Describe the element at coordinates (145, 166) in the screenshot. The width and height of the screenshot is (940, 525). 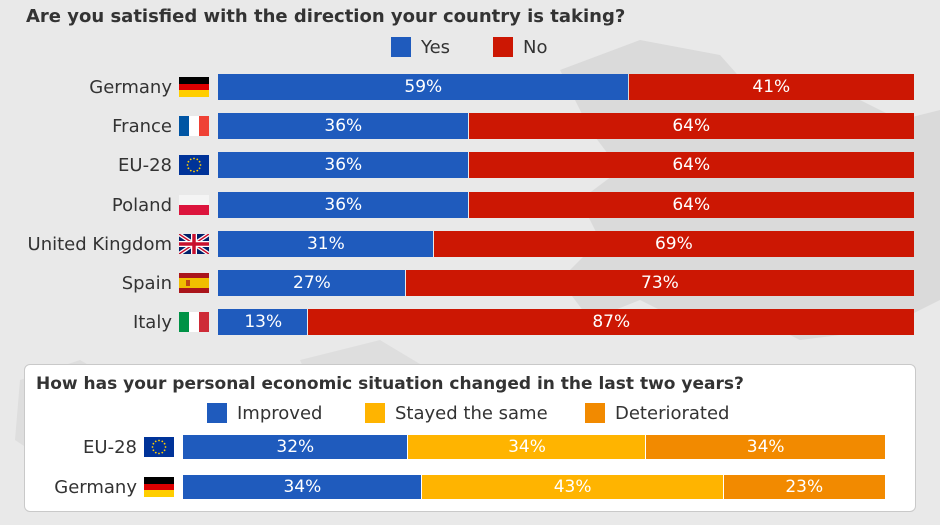
I see `row-label-eu-28: EU-28` at that location.